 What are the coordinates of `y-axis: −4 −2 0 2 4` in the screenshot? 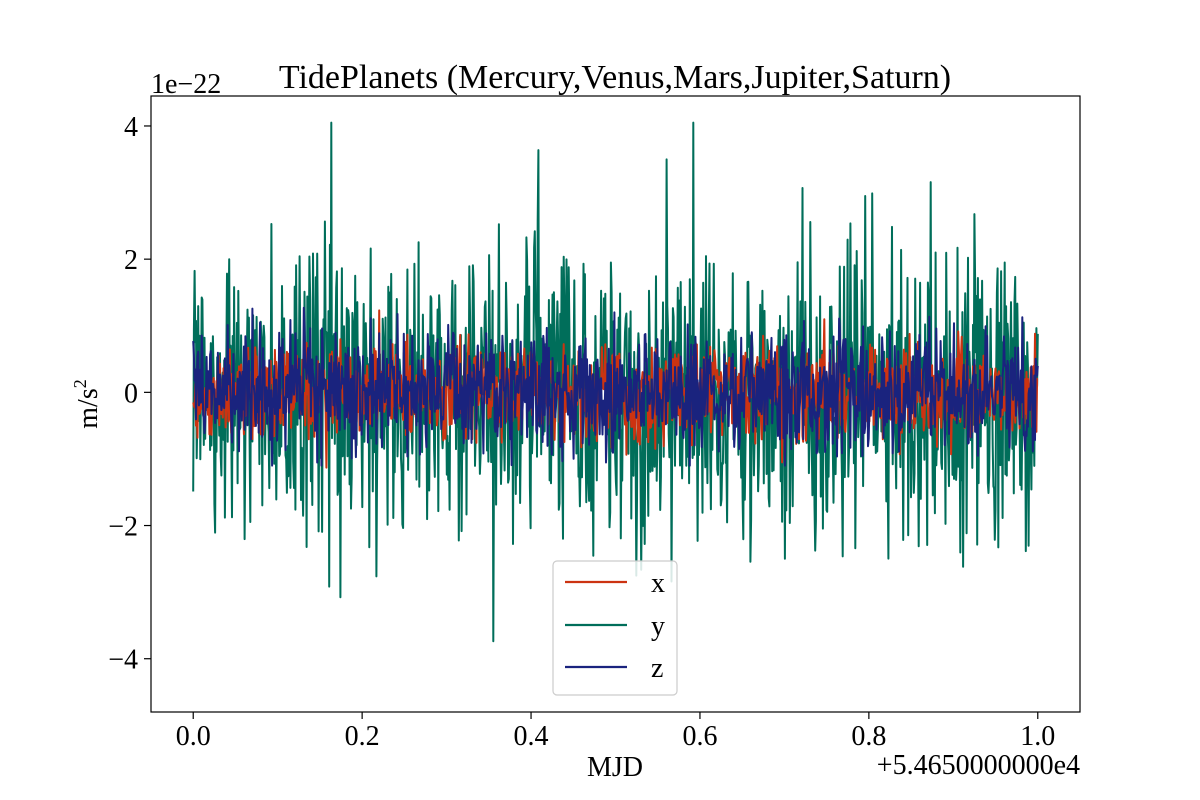 It's located at (129, 394).